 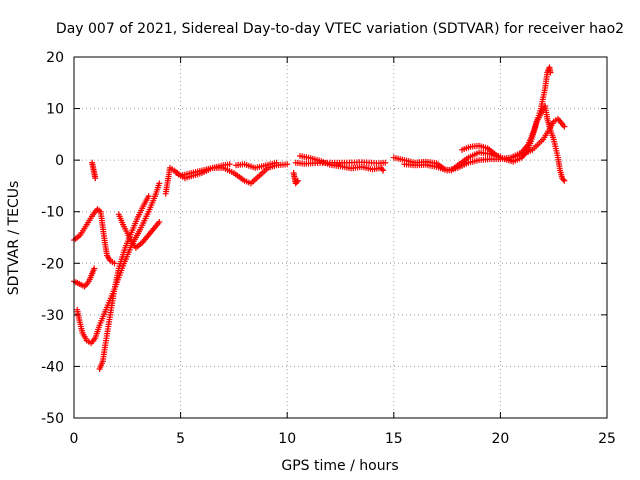 I want to click on series-arc-g, so click(x=197, y=179).